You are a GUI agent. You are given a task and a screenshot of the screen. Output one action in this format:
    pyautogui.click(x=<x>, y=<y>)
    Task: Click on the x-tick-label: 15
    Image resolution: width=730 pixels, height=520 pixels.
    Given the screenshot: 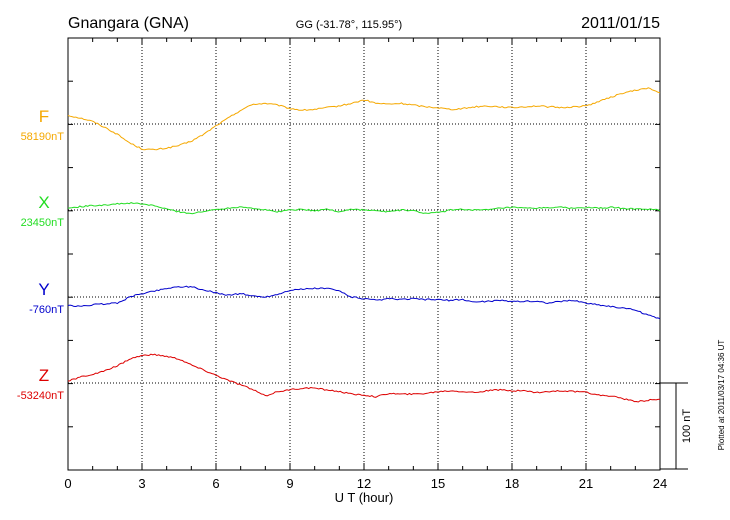 What is the action you would take?
    pyautogui.click(x=438, y=483)
    